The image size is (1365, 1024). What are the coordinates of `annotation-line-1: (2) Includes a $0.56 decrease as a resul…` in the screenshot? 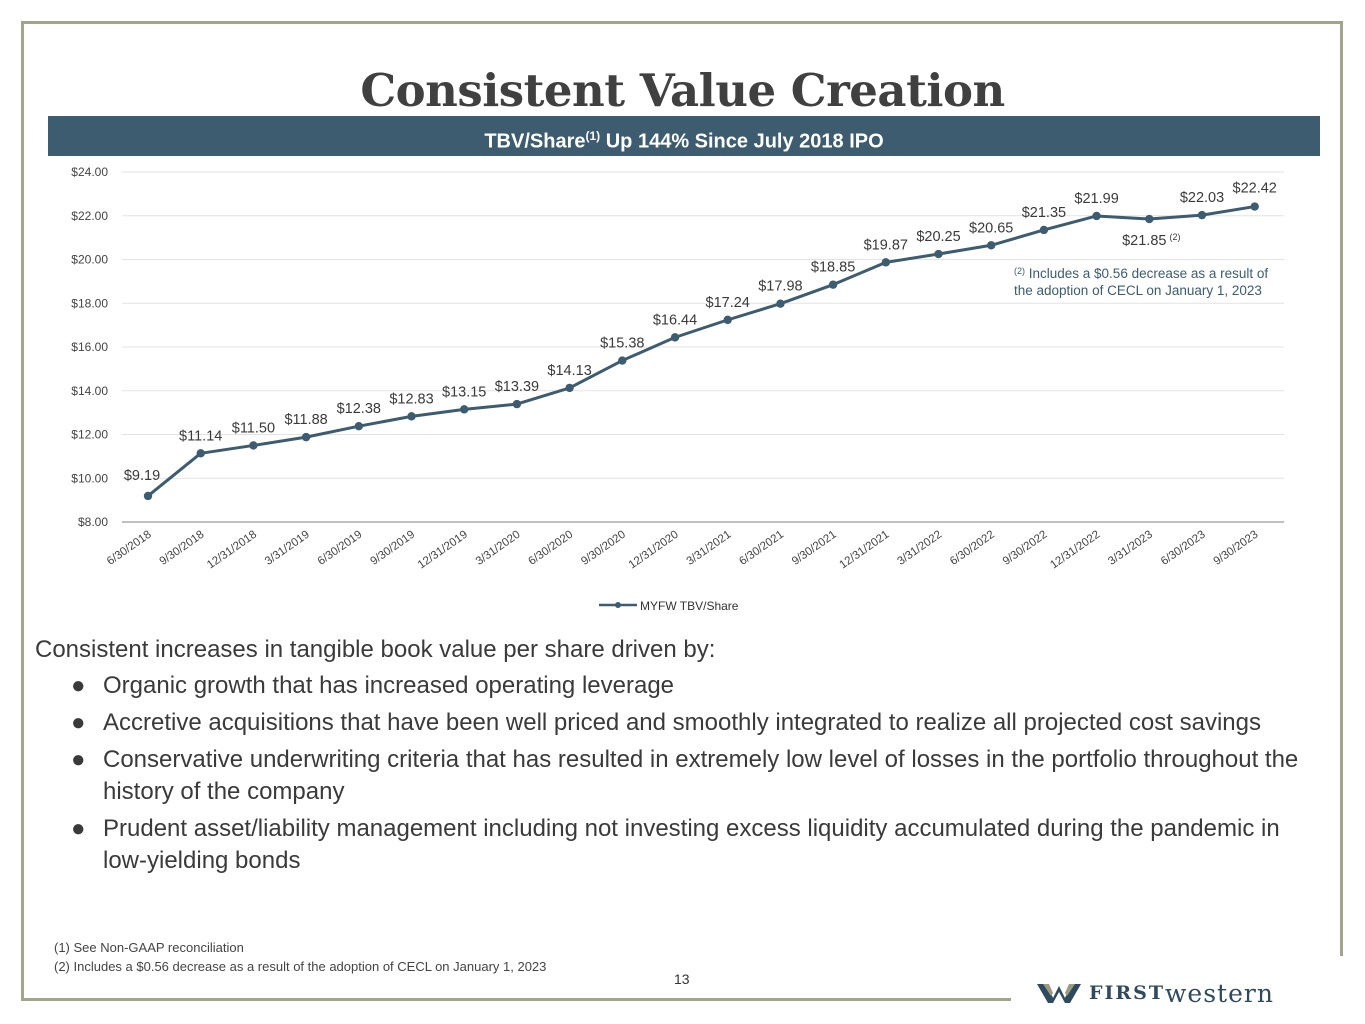 It's located at (1141, 273).